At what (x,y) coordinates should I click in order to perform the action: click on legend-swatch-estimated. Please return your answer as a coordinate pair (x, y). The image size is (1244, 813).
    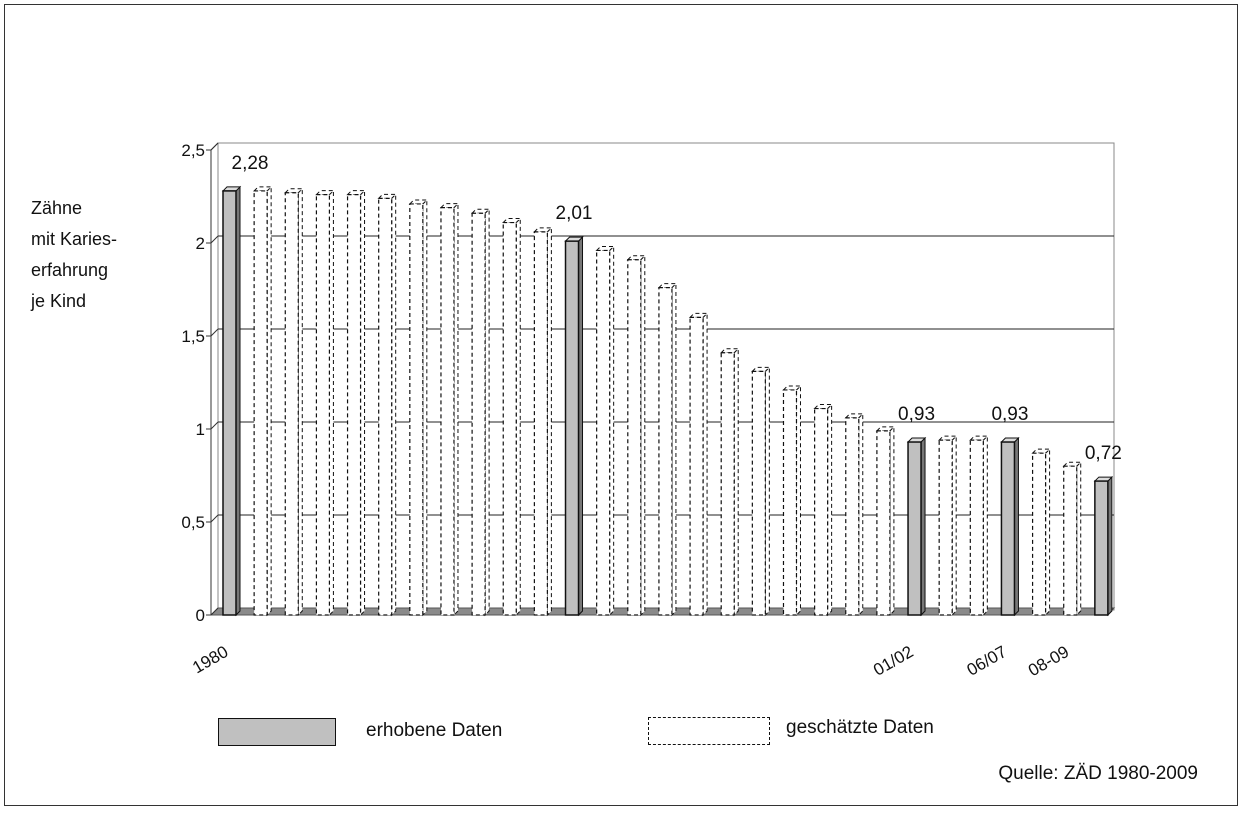
    Looking at the image, I should click on (709, 731).